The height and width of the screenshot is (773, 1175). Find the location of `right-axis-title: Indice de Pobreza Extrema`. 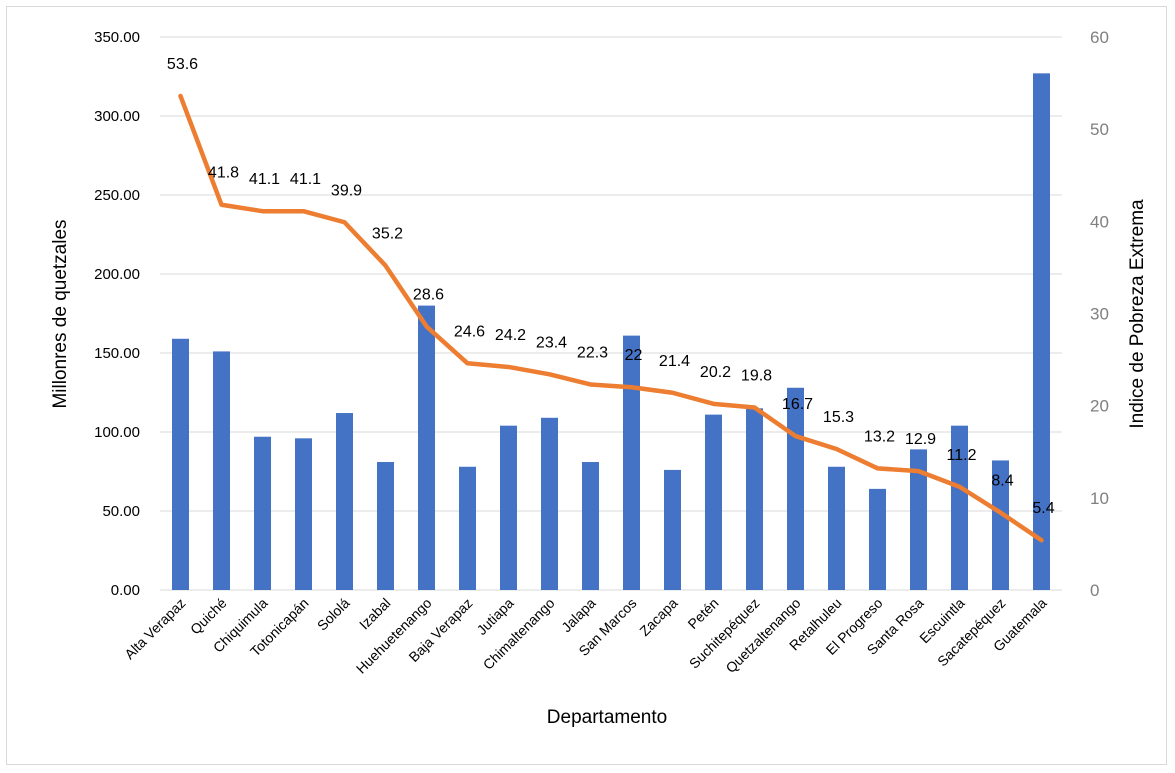

right-axis-title: Indice de Pobreza Extrema is located at coordinates (1137, 314).